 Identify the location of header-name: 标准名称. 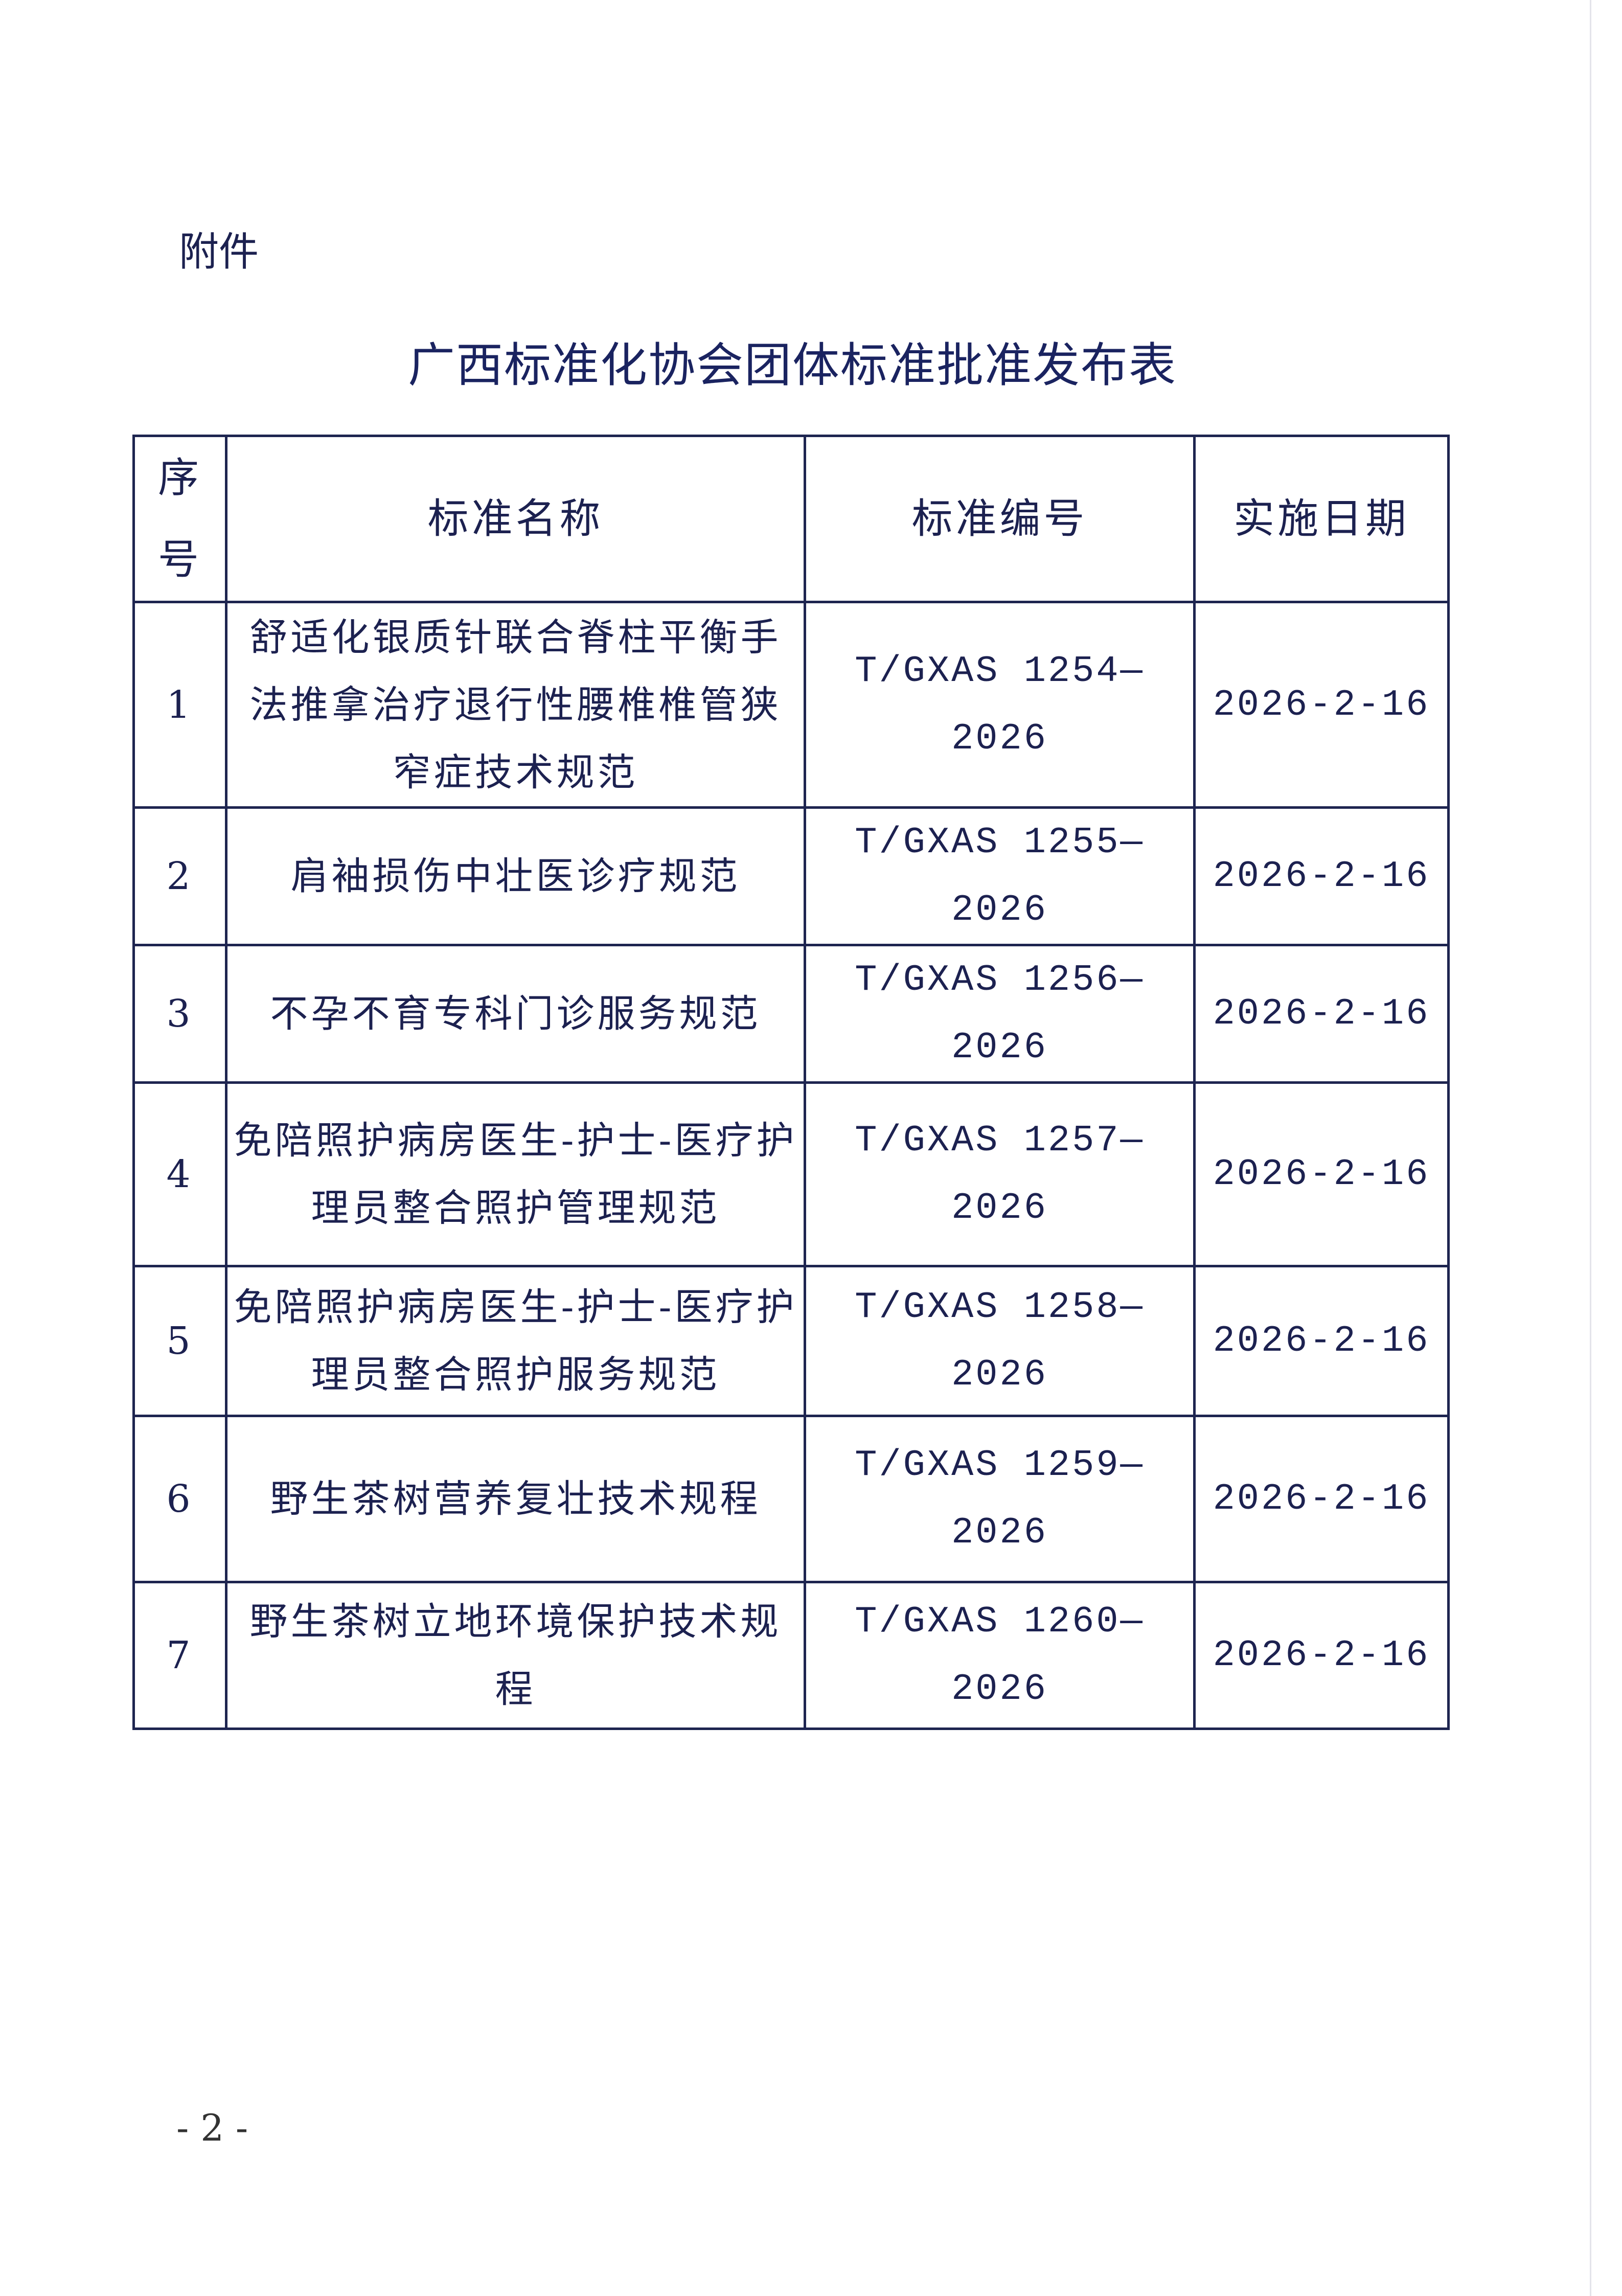
(515, 519).